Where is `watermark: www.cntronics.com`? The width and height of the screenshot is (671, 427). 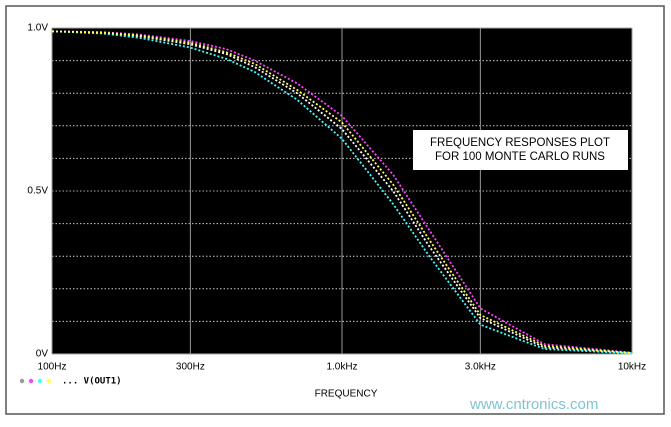
watermark: www.cntronics.com is located at coordinates (533, 404).